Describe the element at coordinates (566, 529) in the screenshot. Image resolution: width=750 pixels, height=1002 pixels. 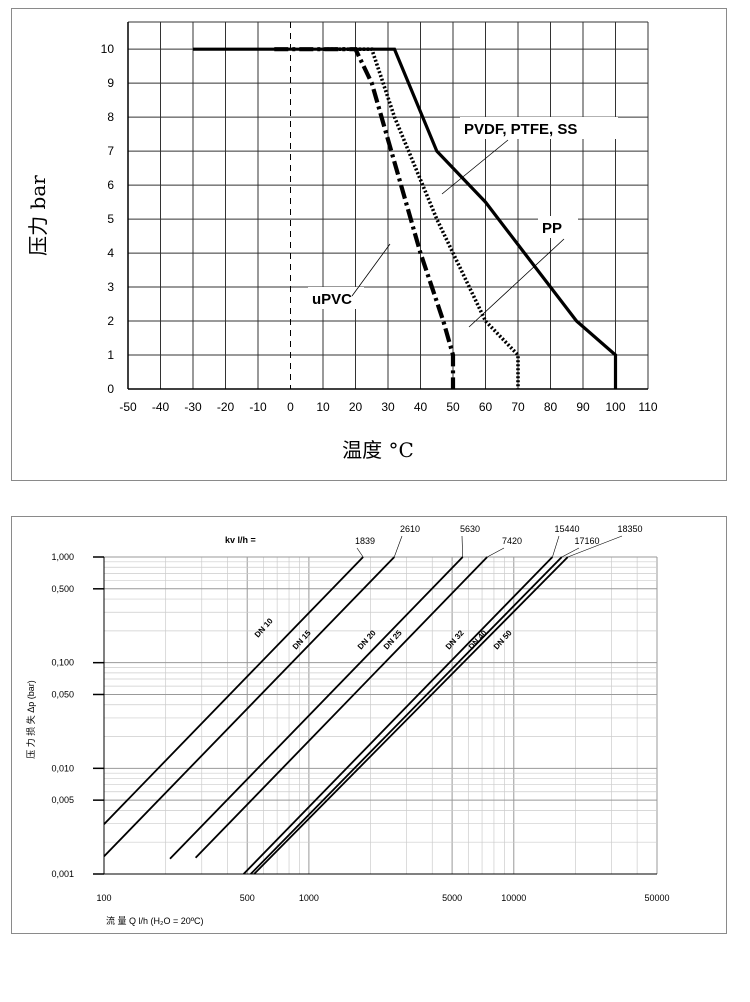
I see `kv-value-label: 15440` at that location.